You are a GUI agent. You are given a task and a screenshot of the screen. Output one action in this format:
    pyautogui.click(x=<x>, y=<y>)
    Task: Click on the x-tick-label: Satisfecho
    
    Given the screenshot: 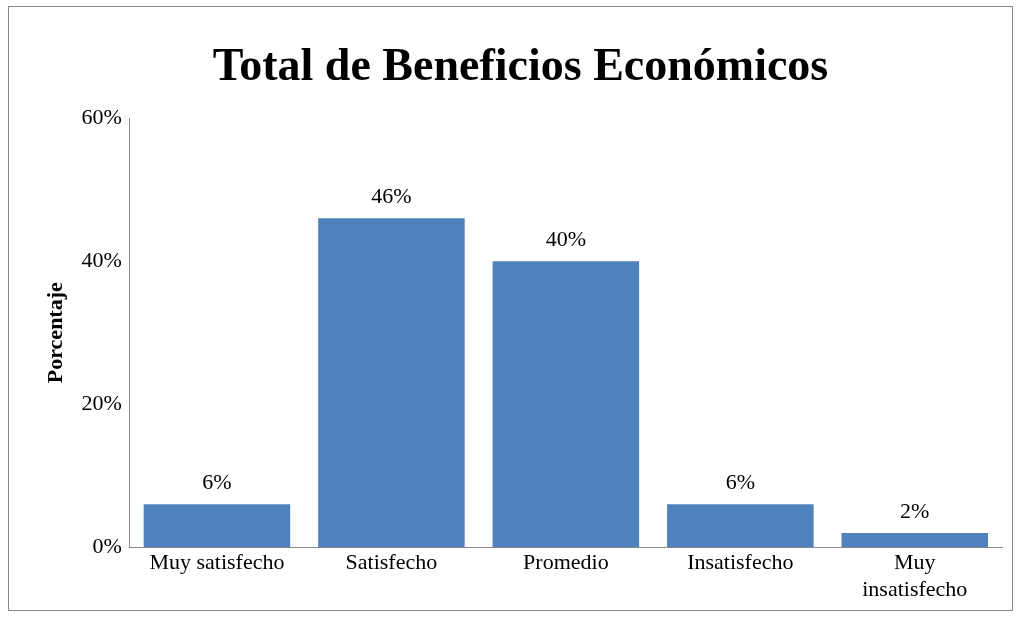 What is the action you would take?
    pyautogui.click(x=391, y=562)
    